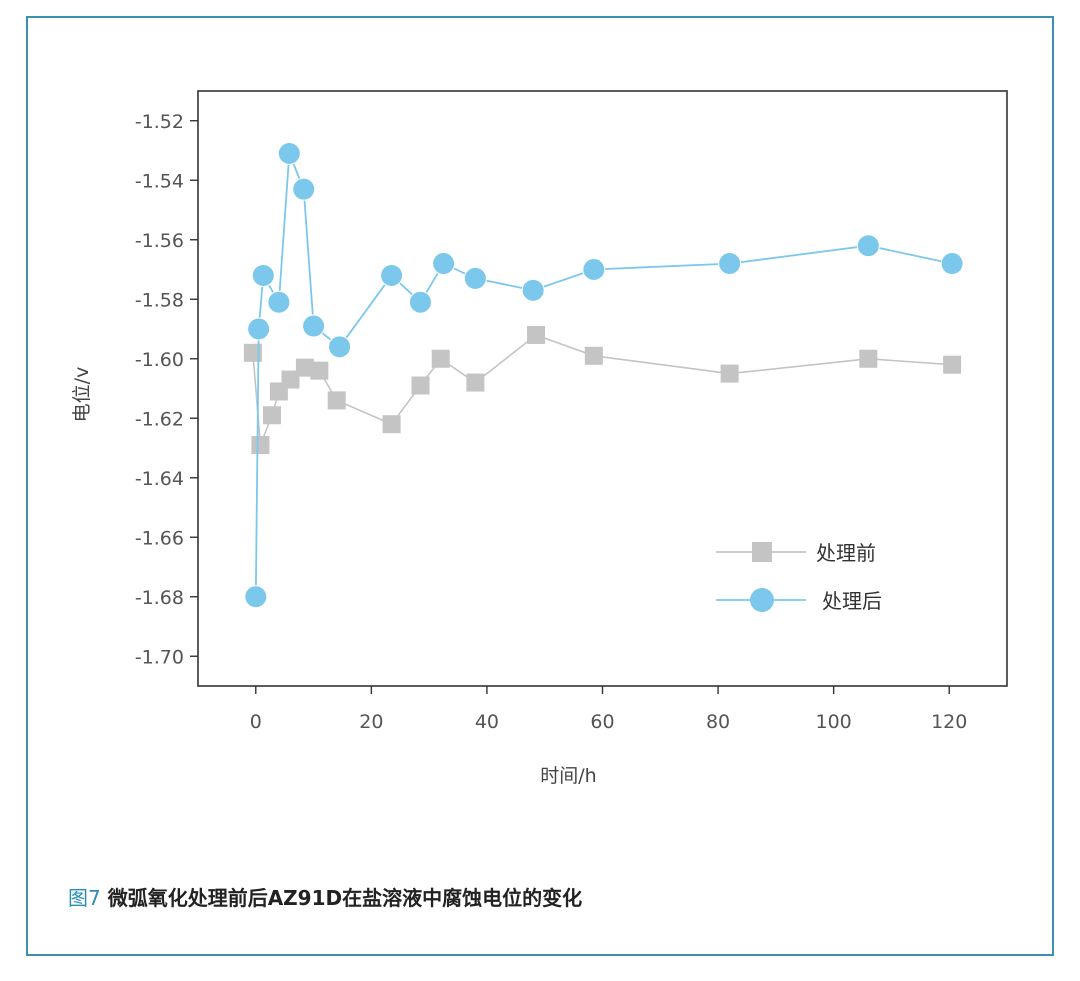  What do you see at coordinates (834, 722) in the screenshot?
I see `x-tick-label: 100` at bounding box center [834, 722].